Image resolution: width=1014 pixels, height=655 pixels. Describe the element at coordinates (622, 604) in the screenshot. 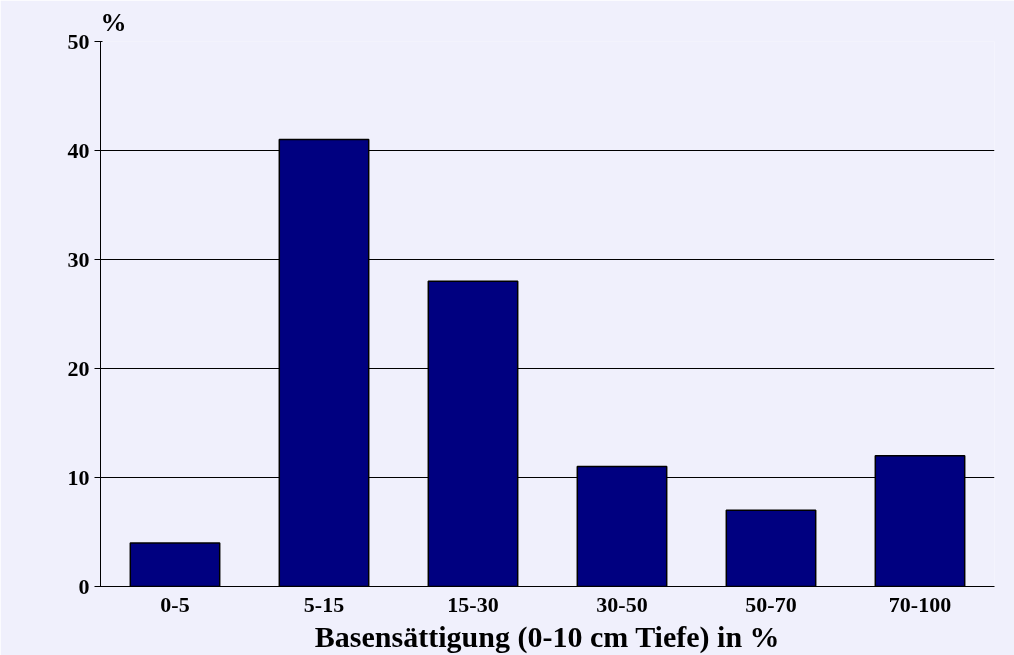

I see `x-tick-label: 30-50` at that location.